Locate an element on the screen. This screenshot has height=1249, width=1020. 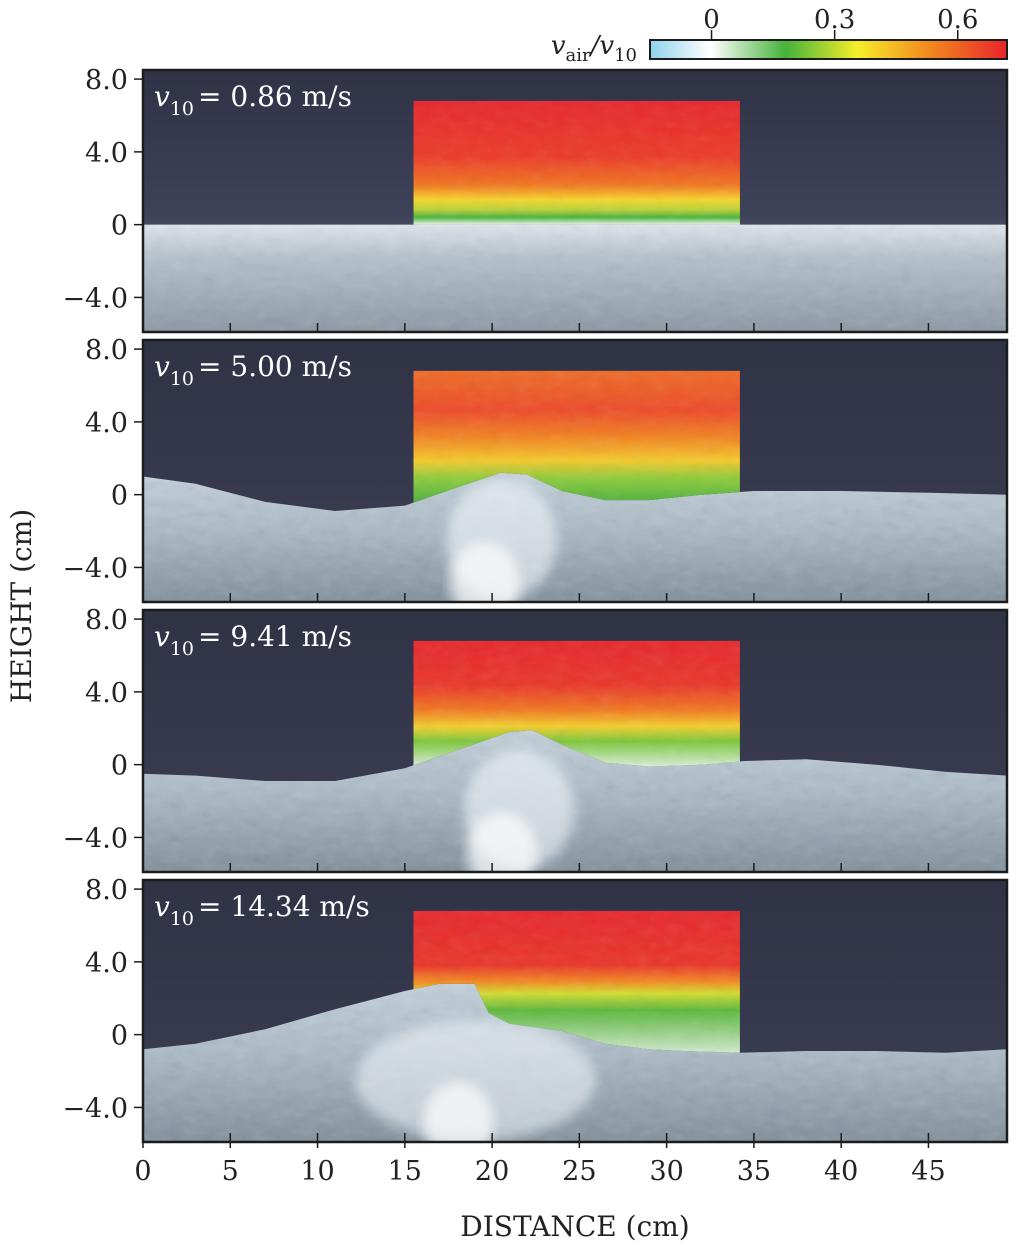
x-axis-label: DISTANCE (cm) is located at coordinates (574, 1226).